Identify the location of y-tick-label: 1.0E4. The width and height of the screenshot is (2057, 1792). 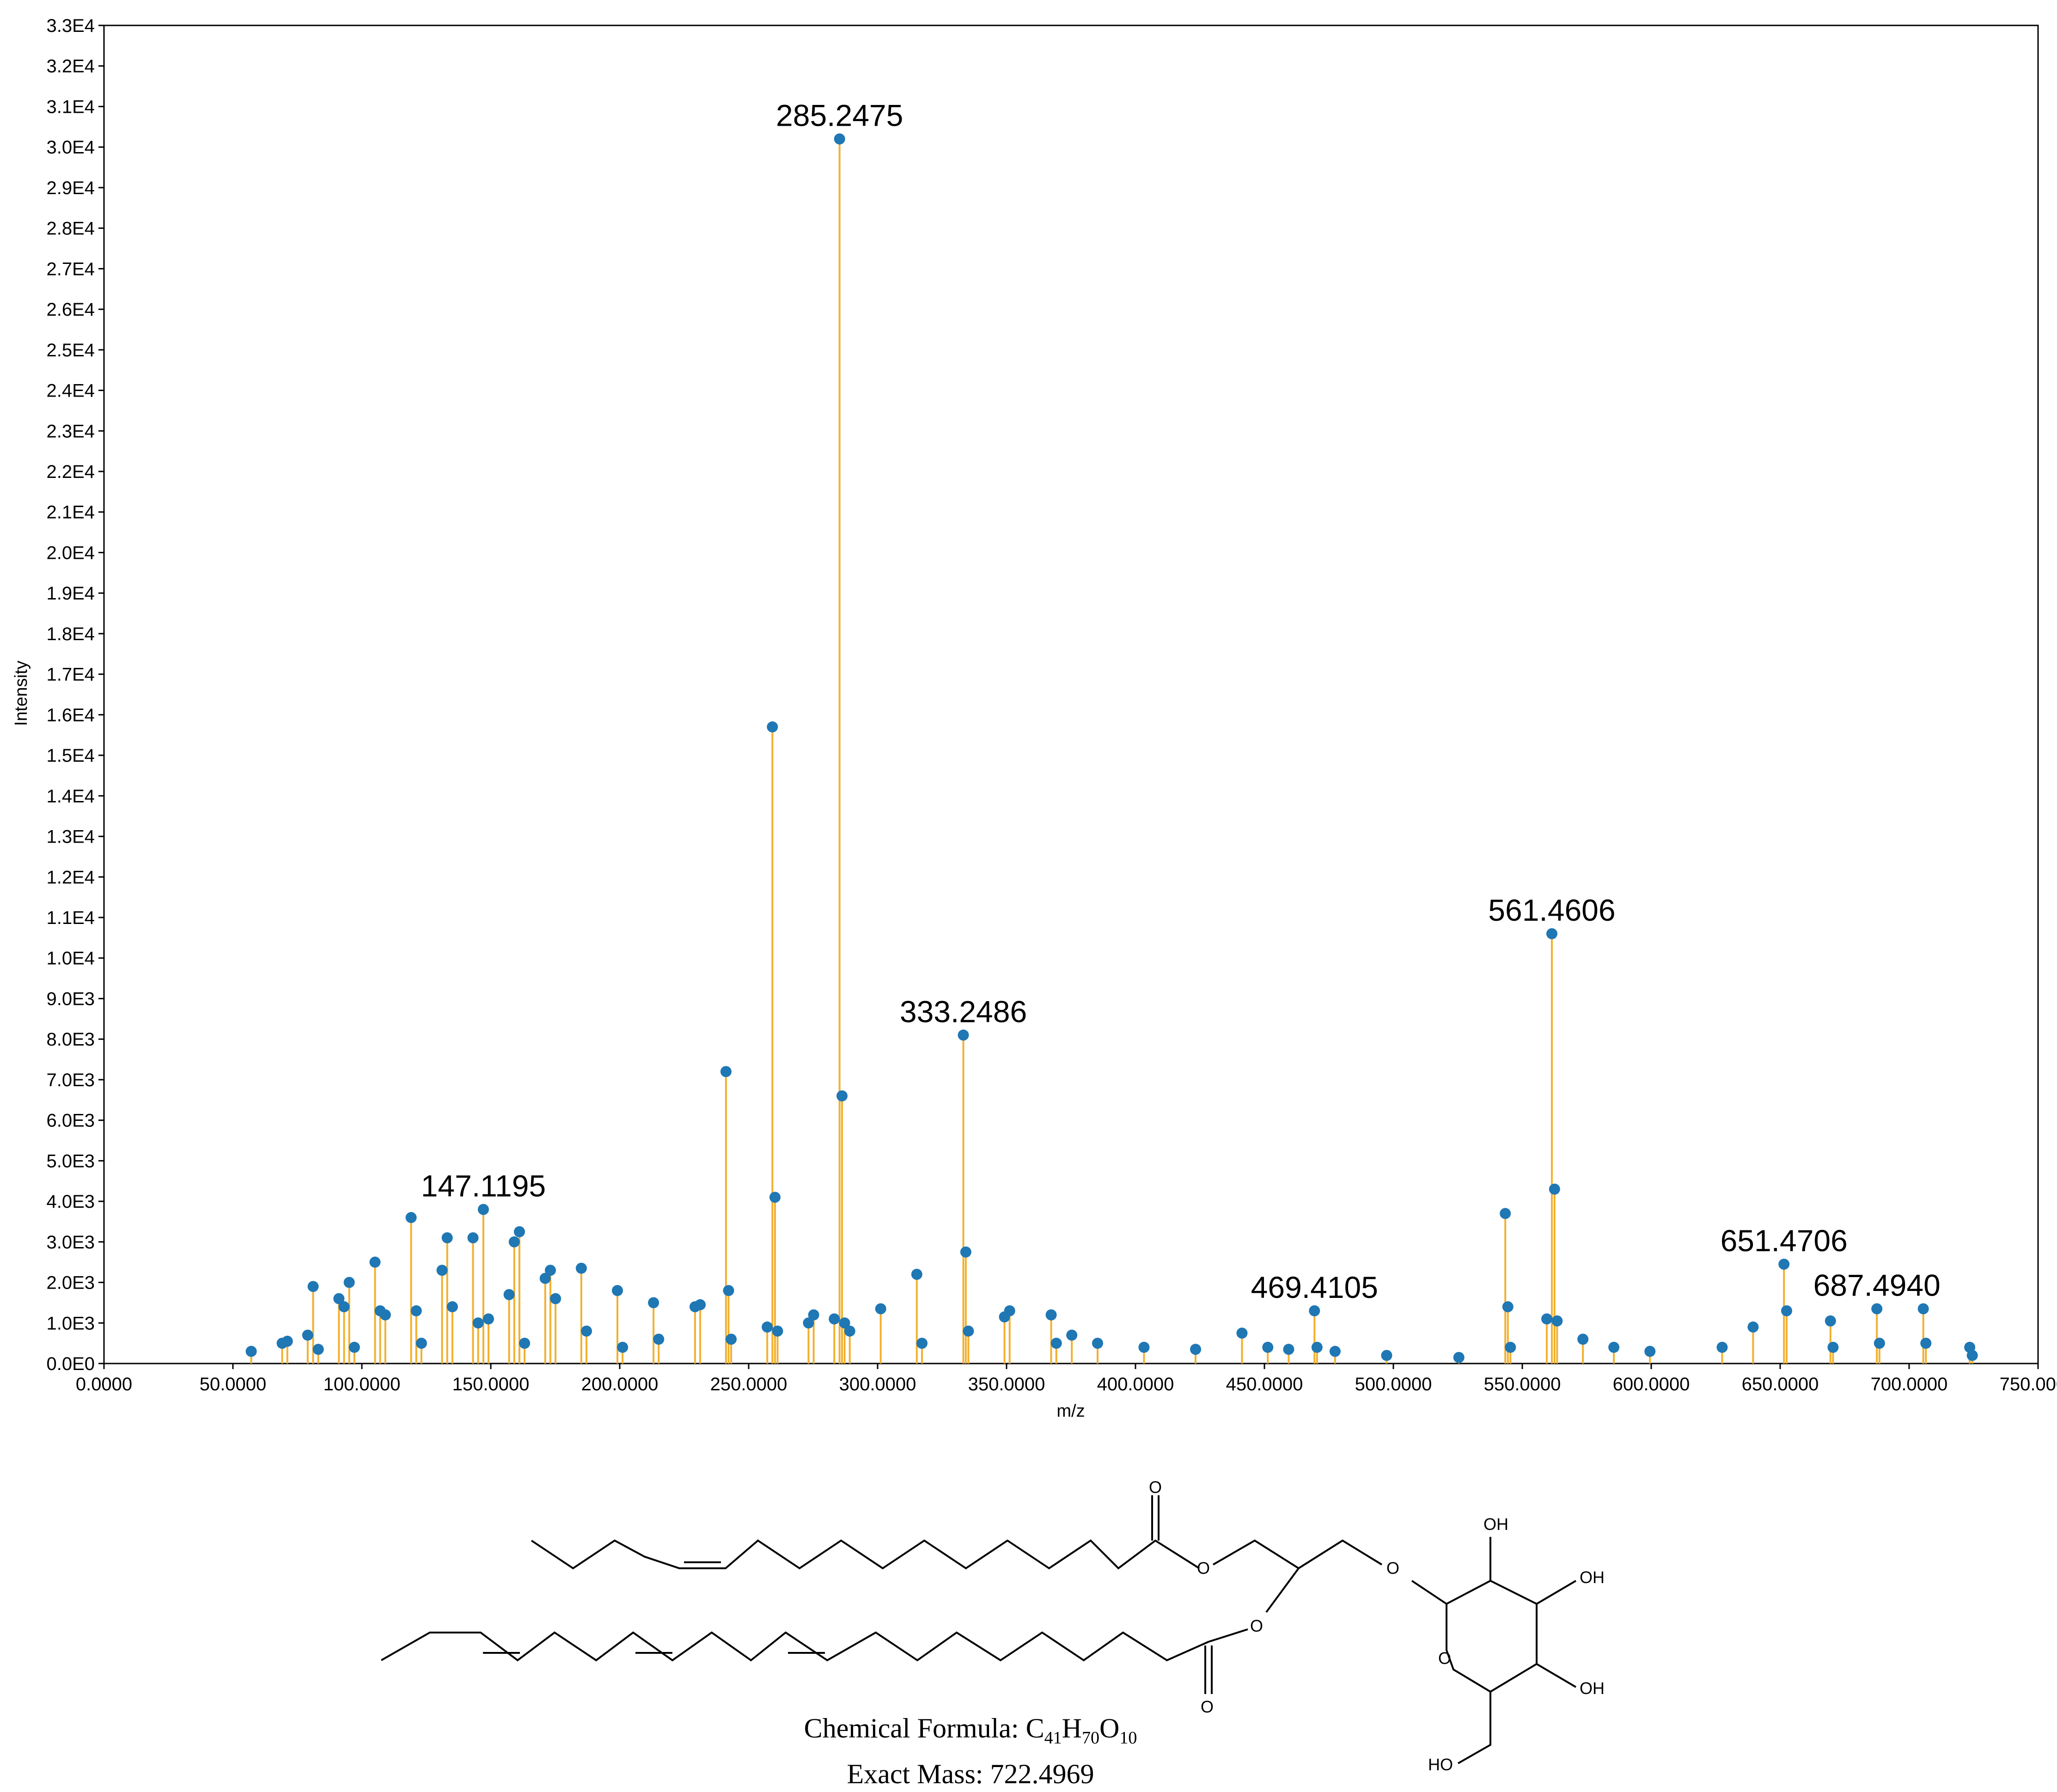
(70, 959).